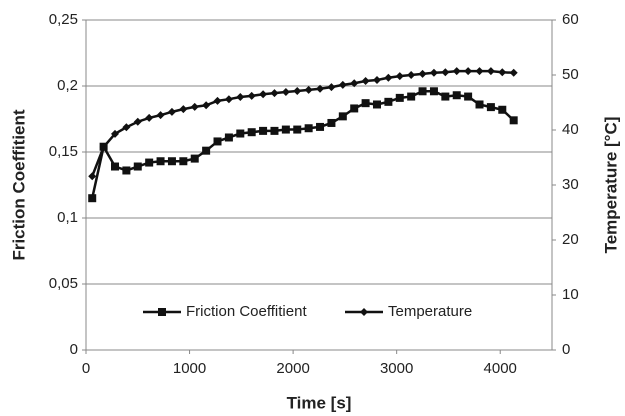  I want to click on legend-label: Temperature, so click(430, 311).